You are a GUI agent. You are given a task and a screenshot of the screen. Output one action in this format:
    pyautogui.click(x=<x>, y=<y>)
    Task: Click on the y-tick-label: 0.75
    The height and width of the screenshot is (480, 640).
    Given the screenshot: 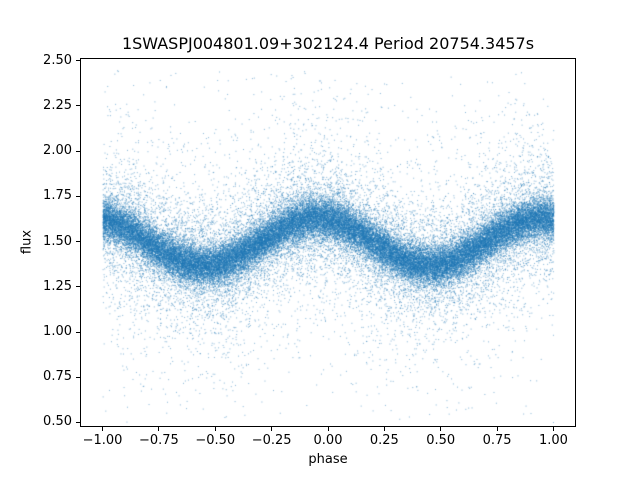 What is the action you would take?
    pyautogui.click(x=57, y=377)
    